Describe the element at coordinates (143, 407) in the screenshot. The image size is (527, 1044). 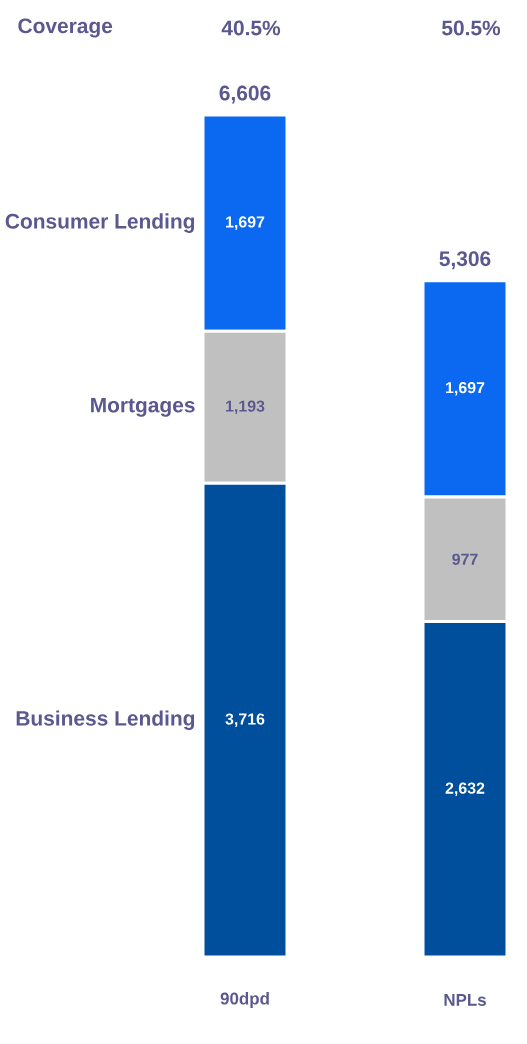
I see `series-label: Mortgages` at that location.